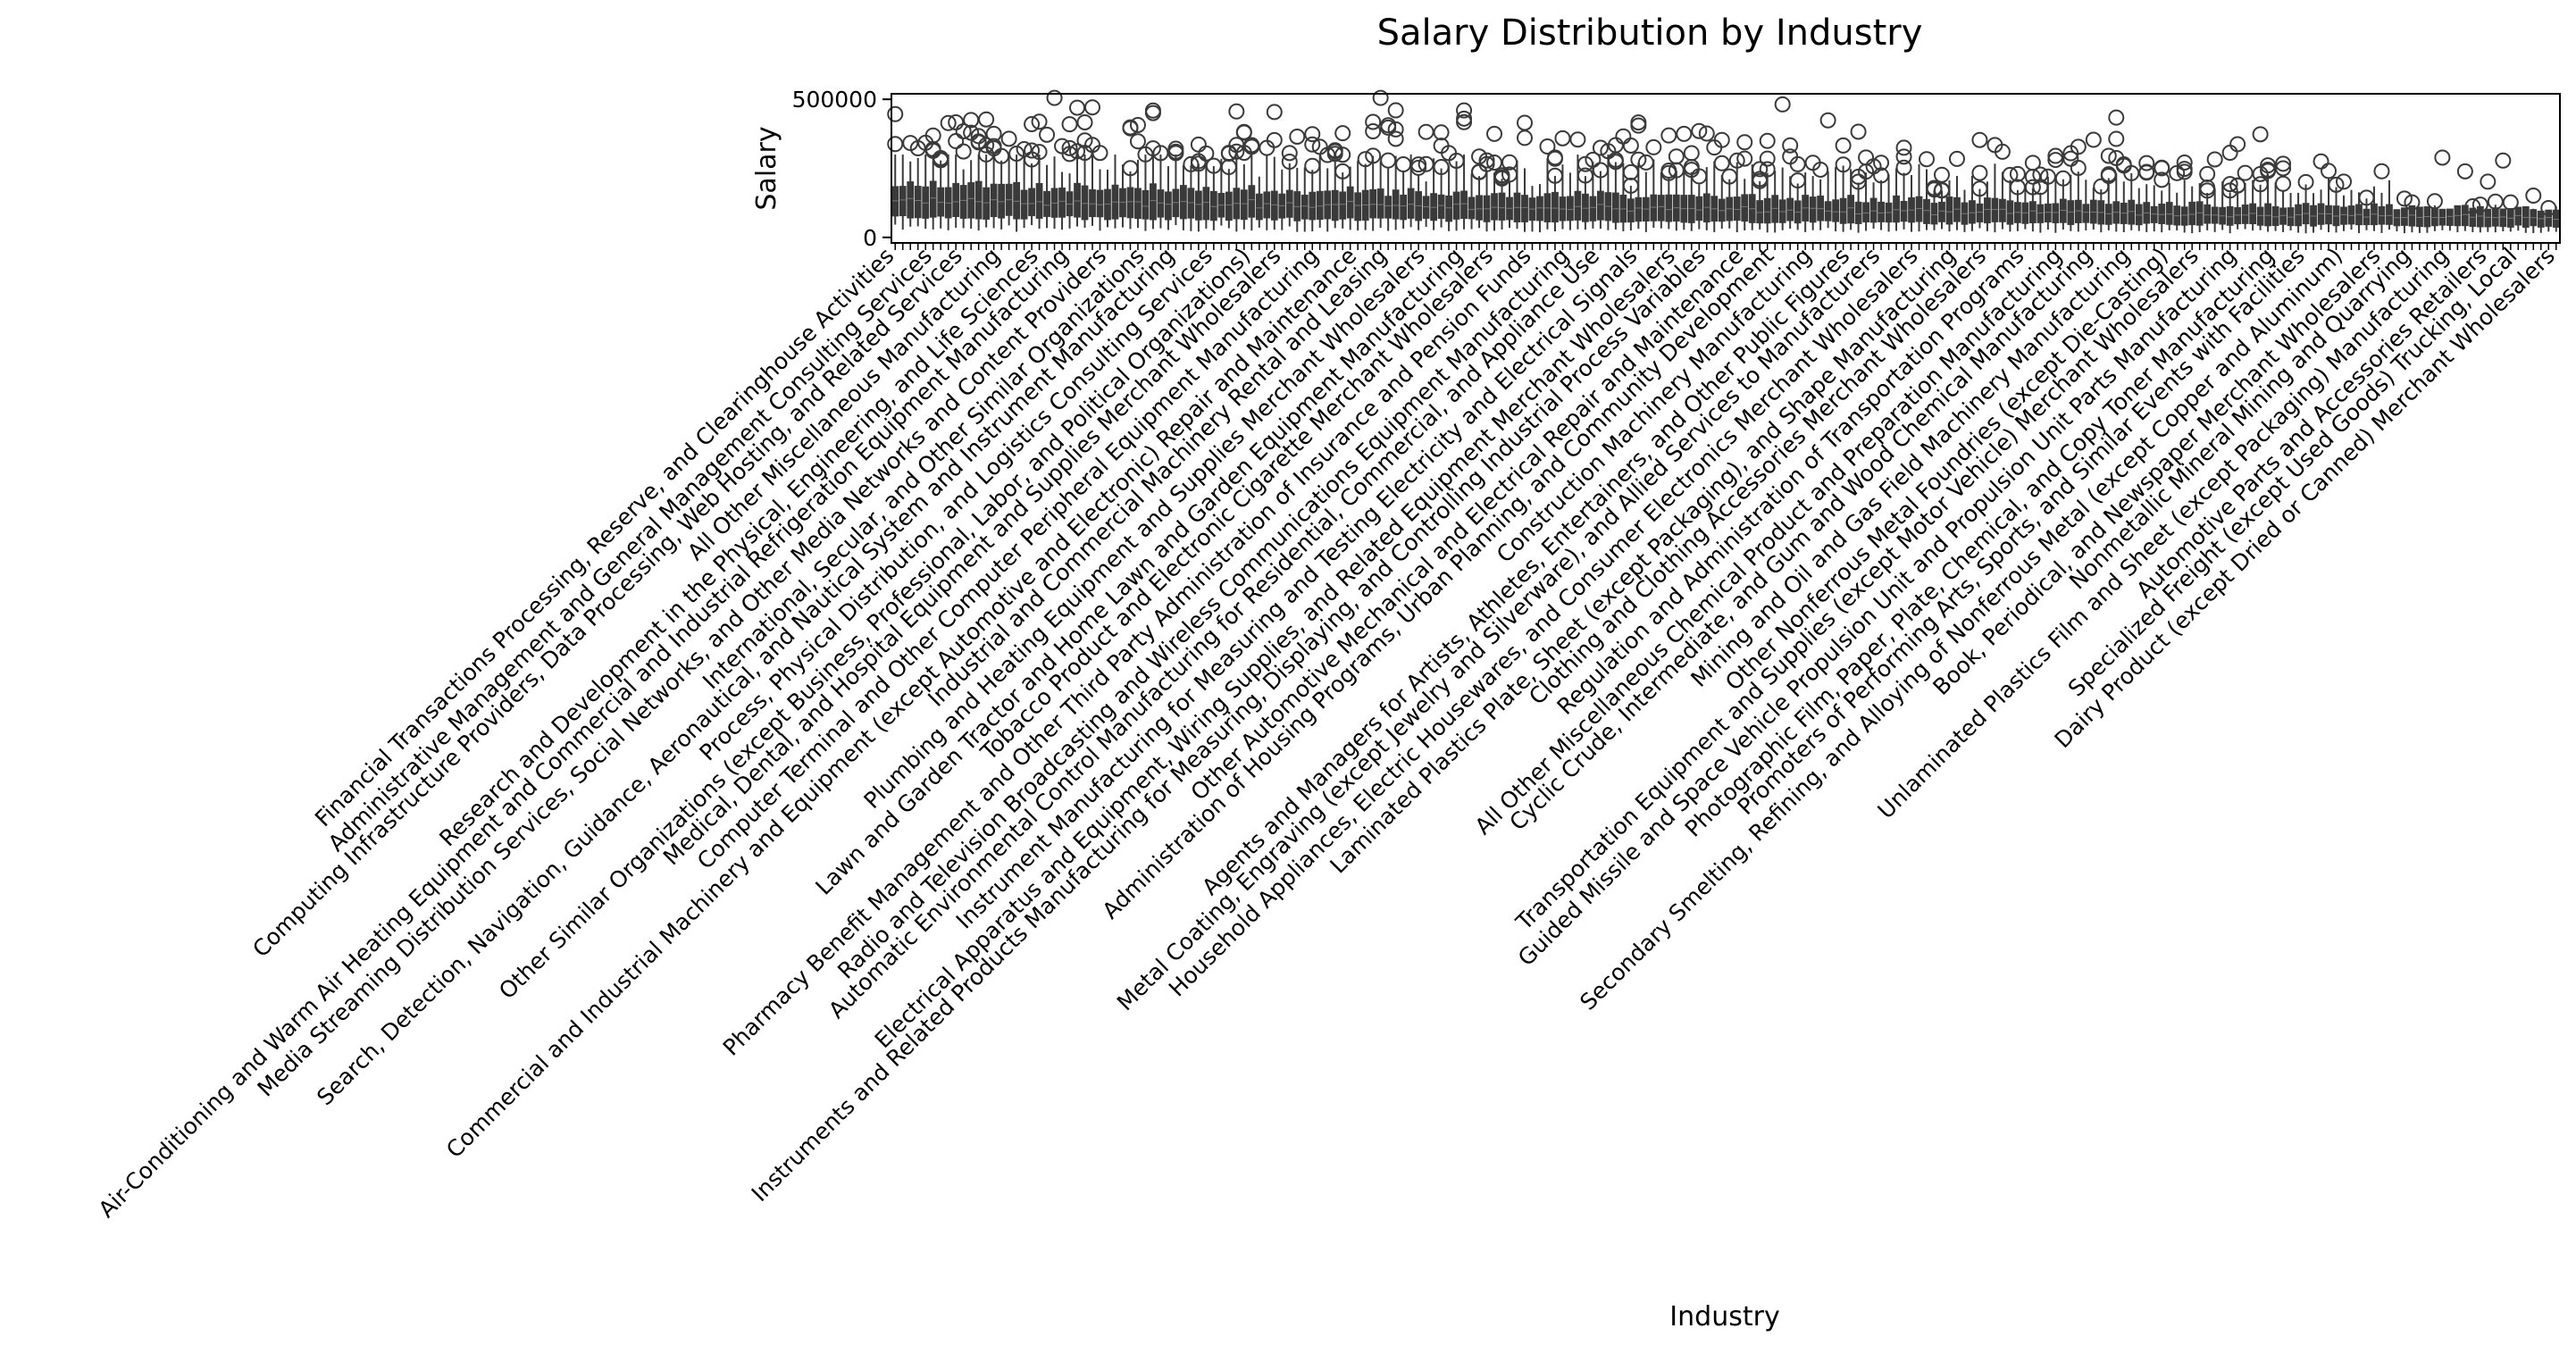 Image resolution: width=2576 pixels, height=1345 pixels. Describe the element at coordinates (870, 238) in the screenshot. I see `y-tick-label: 0` at that location.